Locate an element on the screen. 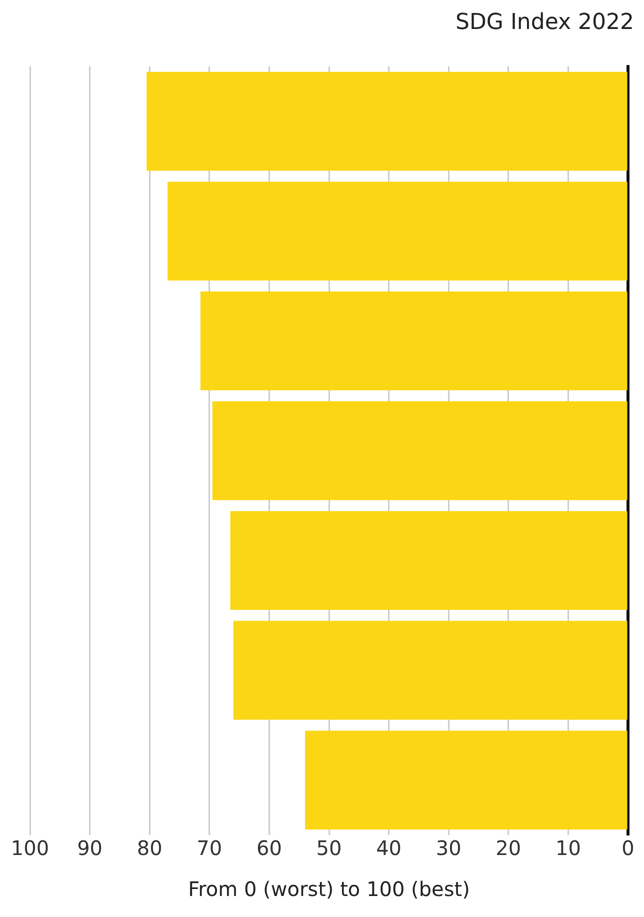 Image resolution: width=644 pixels, height=917 pixels. x-tick-label: 10 is located at coordinates (568, 848).